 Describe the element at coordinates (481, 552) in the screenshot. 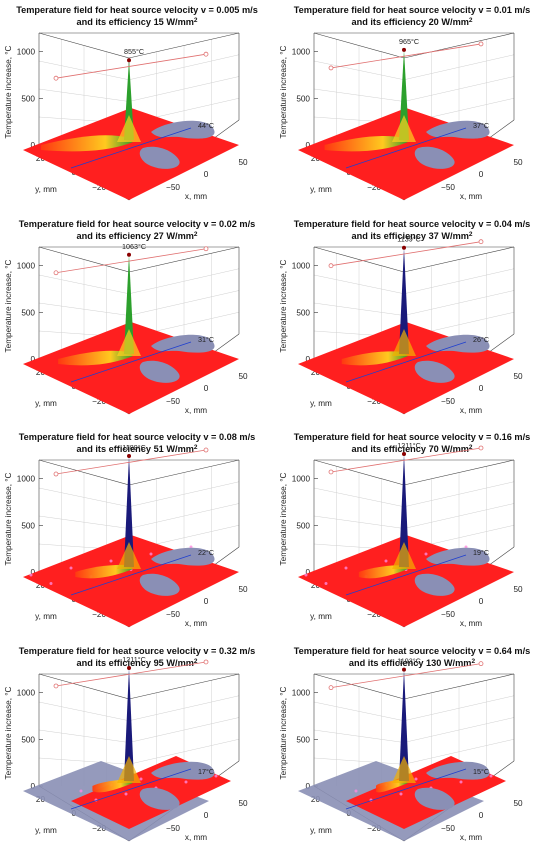

I see `edge-temperature-label: 19°C` at that location.